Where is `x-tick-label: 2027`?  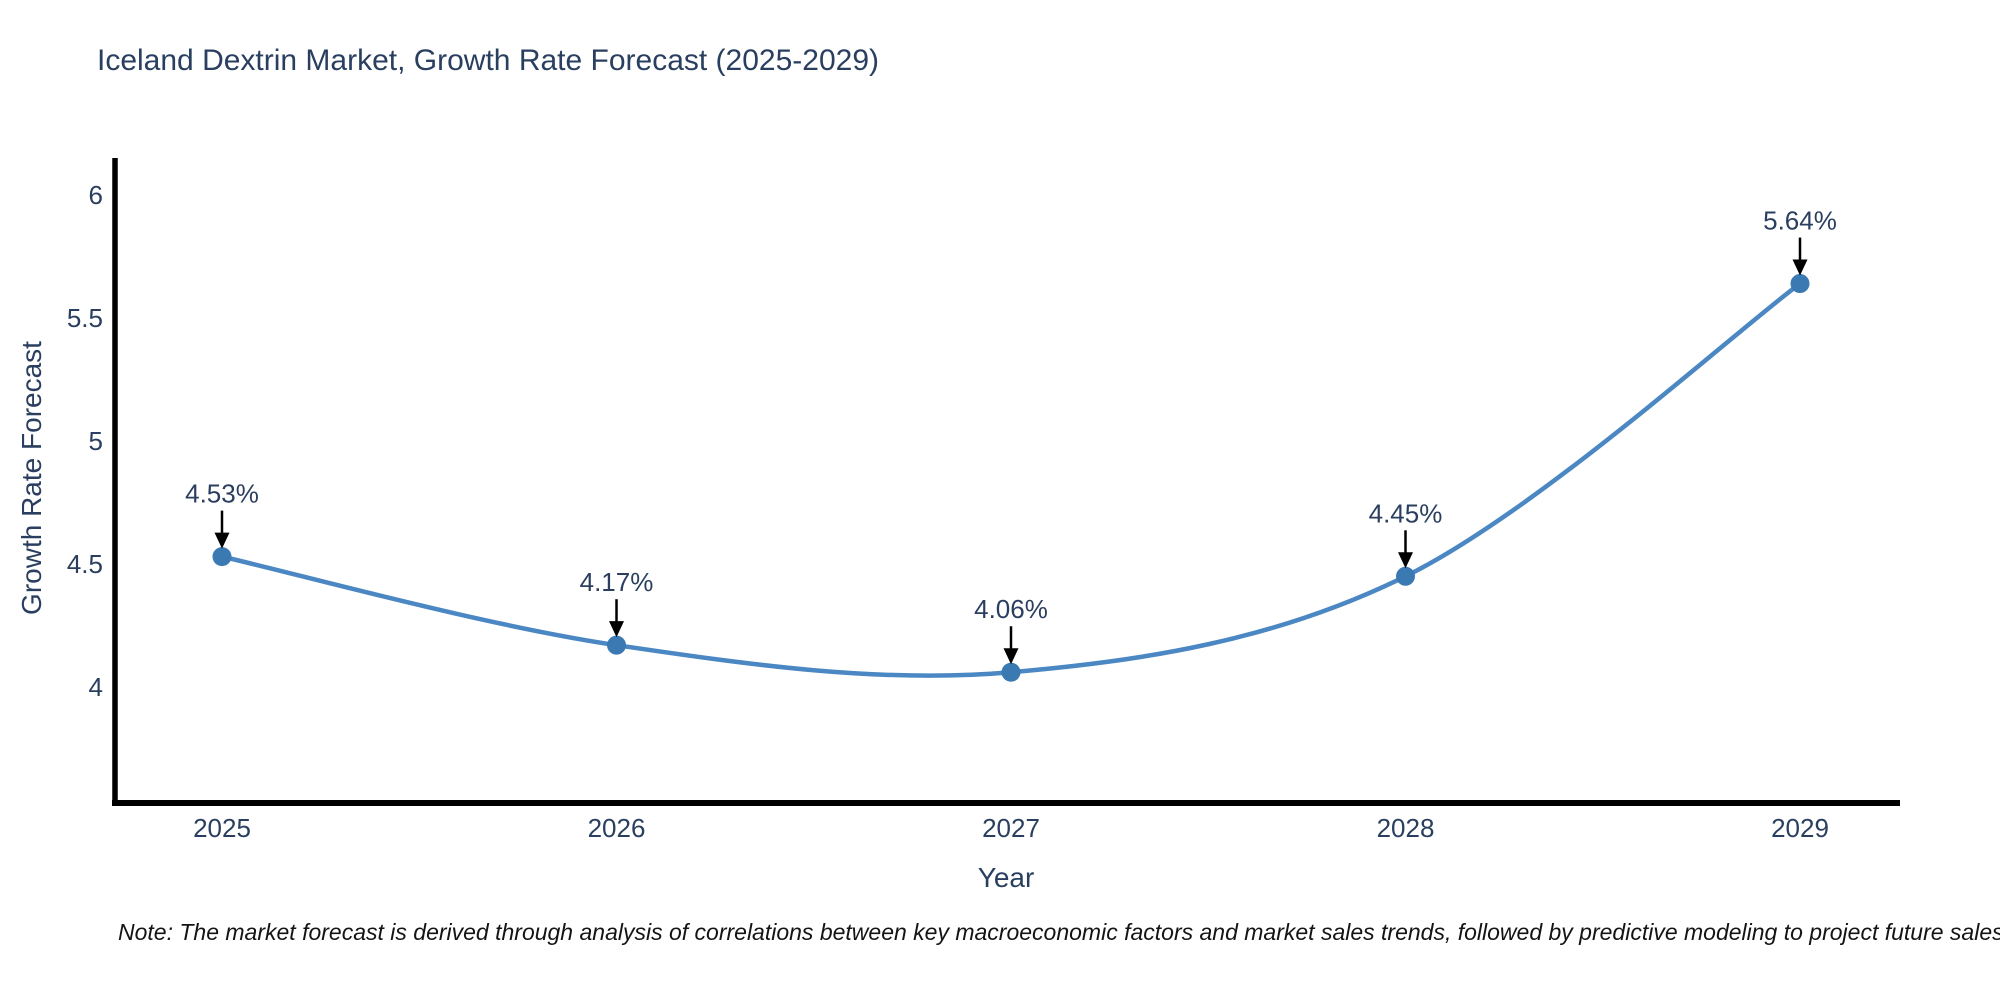
x-tick-label: 2027 is located at coordinates (1011, 828).